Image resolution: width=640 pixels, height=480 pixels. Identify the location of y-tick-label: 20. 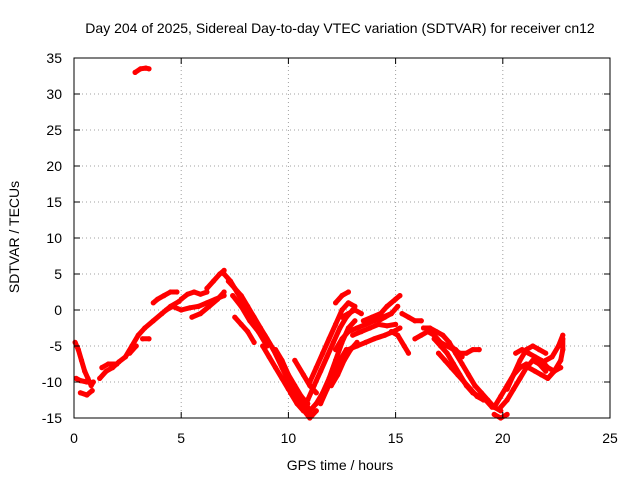
(54, 166).